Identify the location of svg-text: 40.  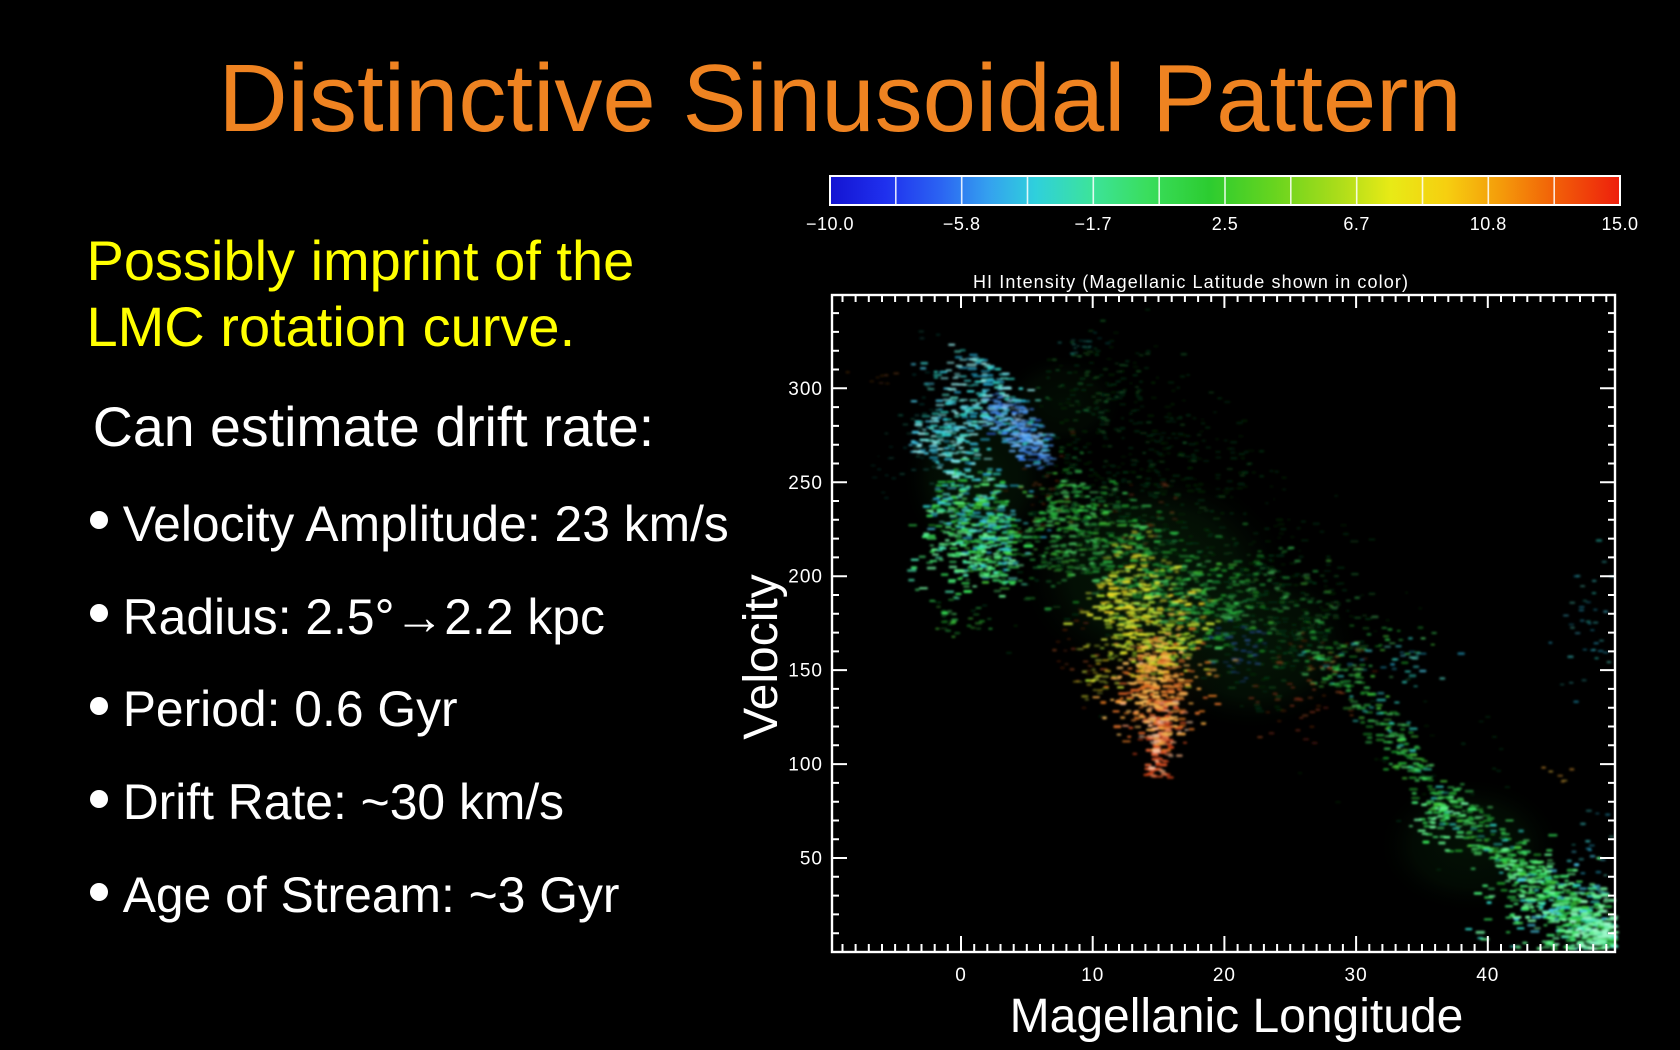
(1487, 975).